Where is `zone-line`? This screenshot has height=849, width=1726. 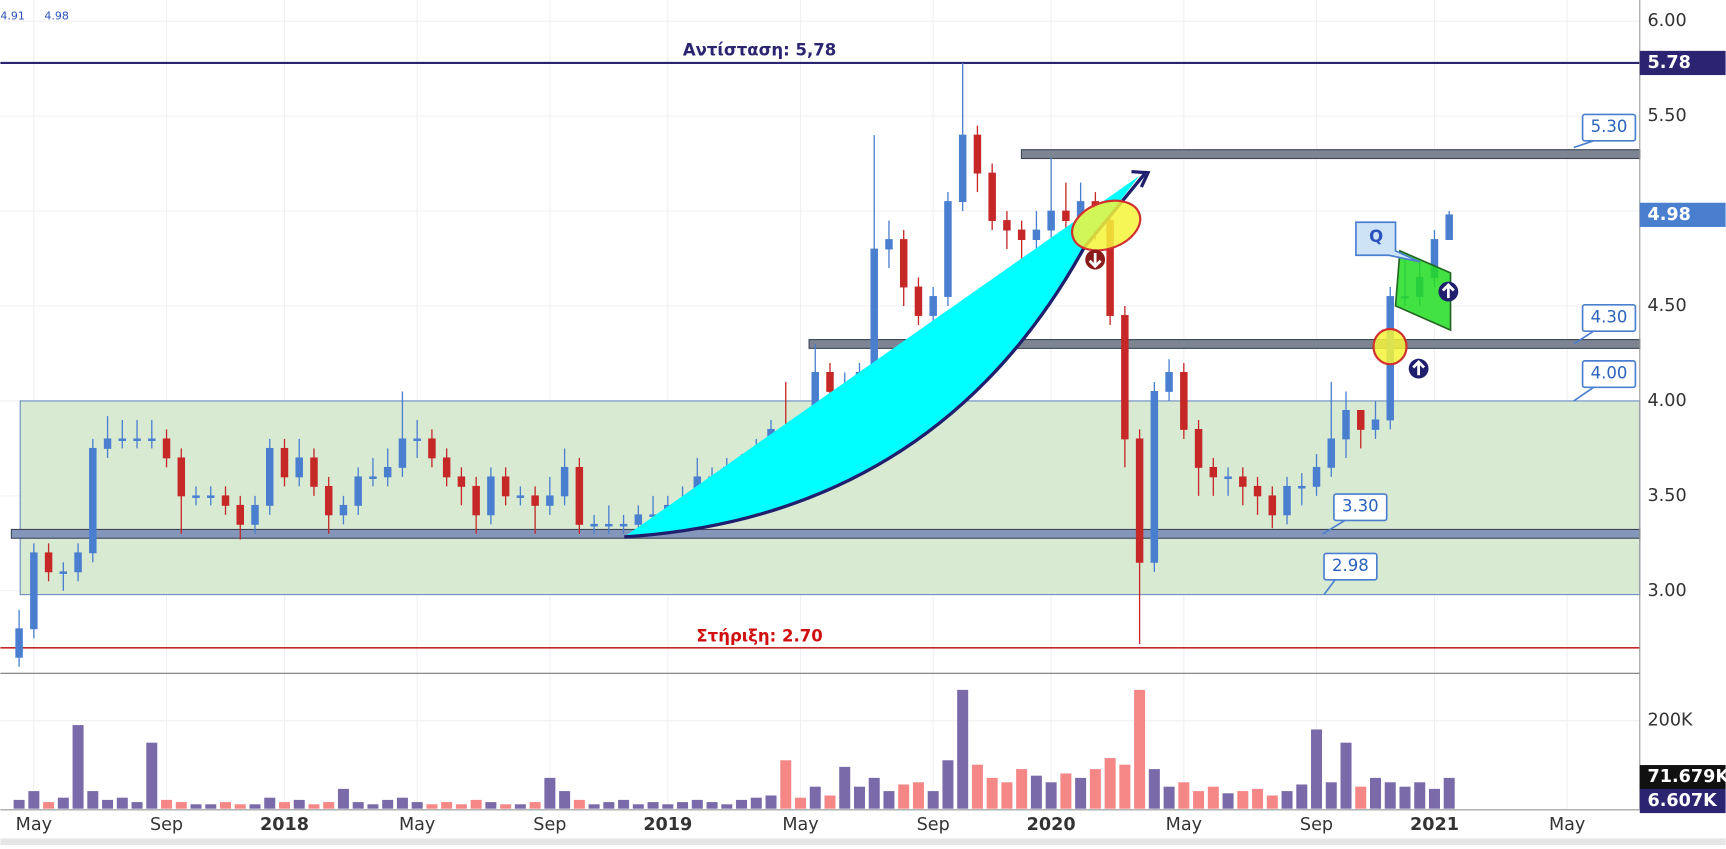
zone-line is located at coordinates (825, 533).